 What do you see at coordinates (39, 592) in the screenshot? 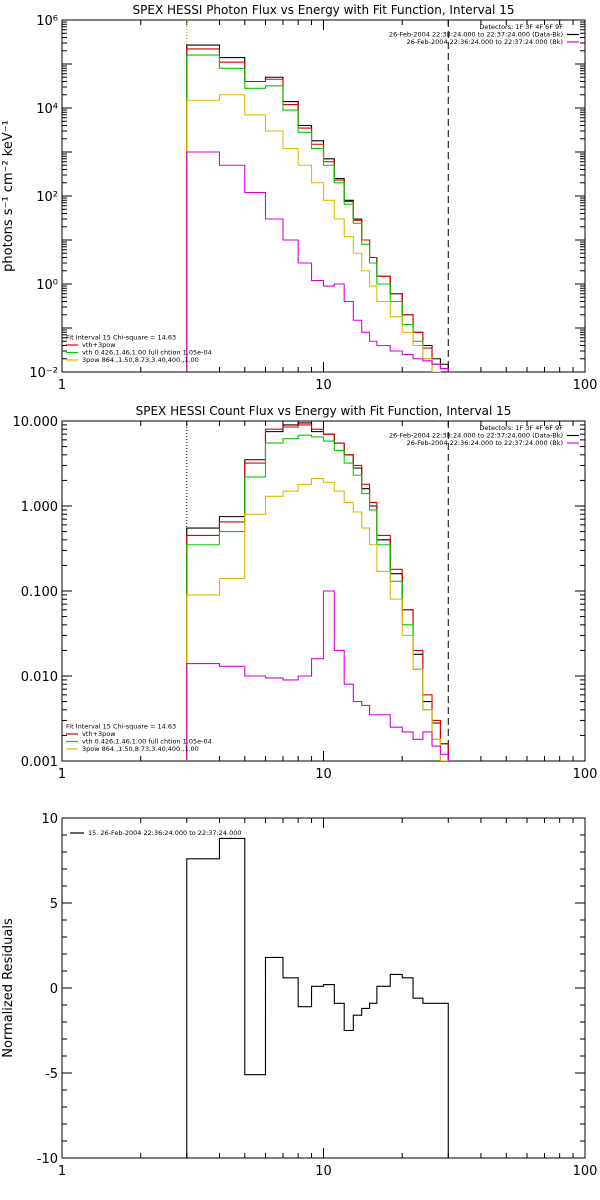
I see `y-tick-label: 0.100` at bounding box center [39, 592].